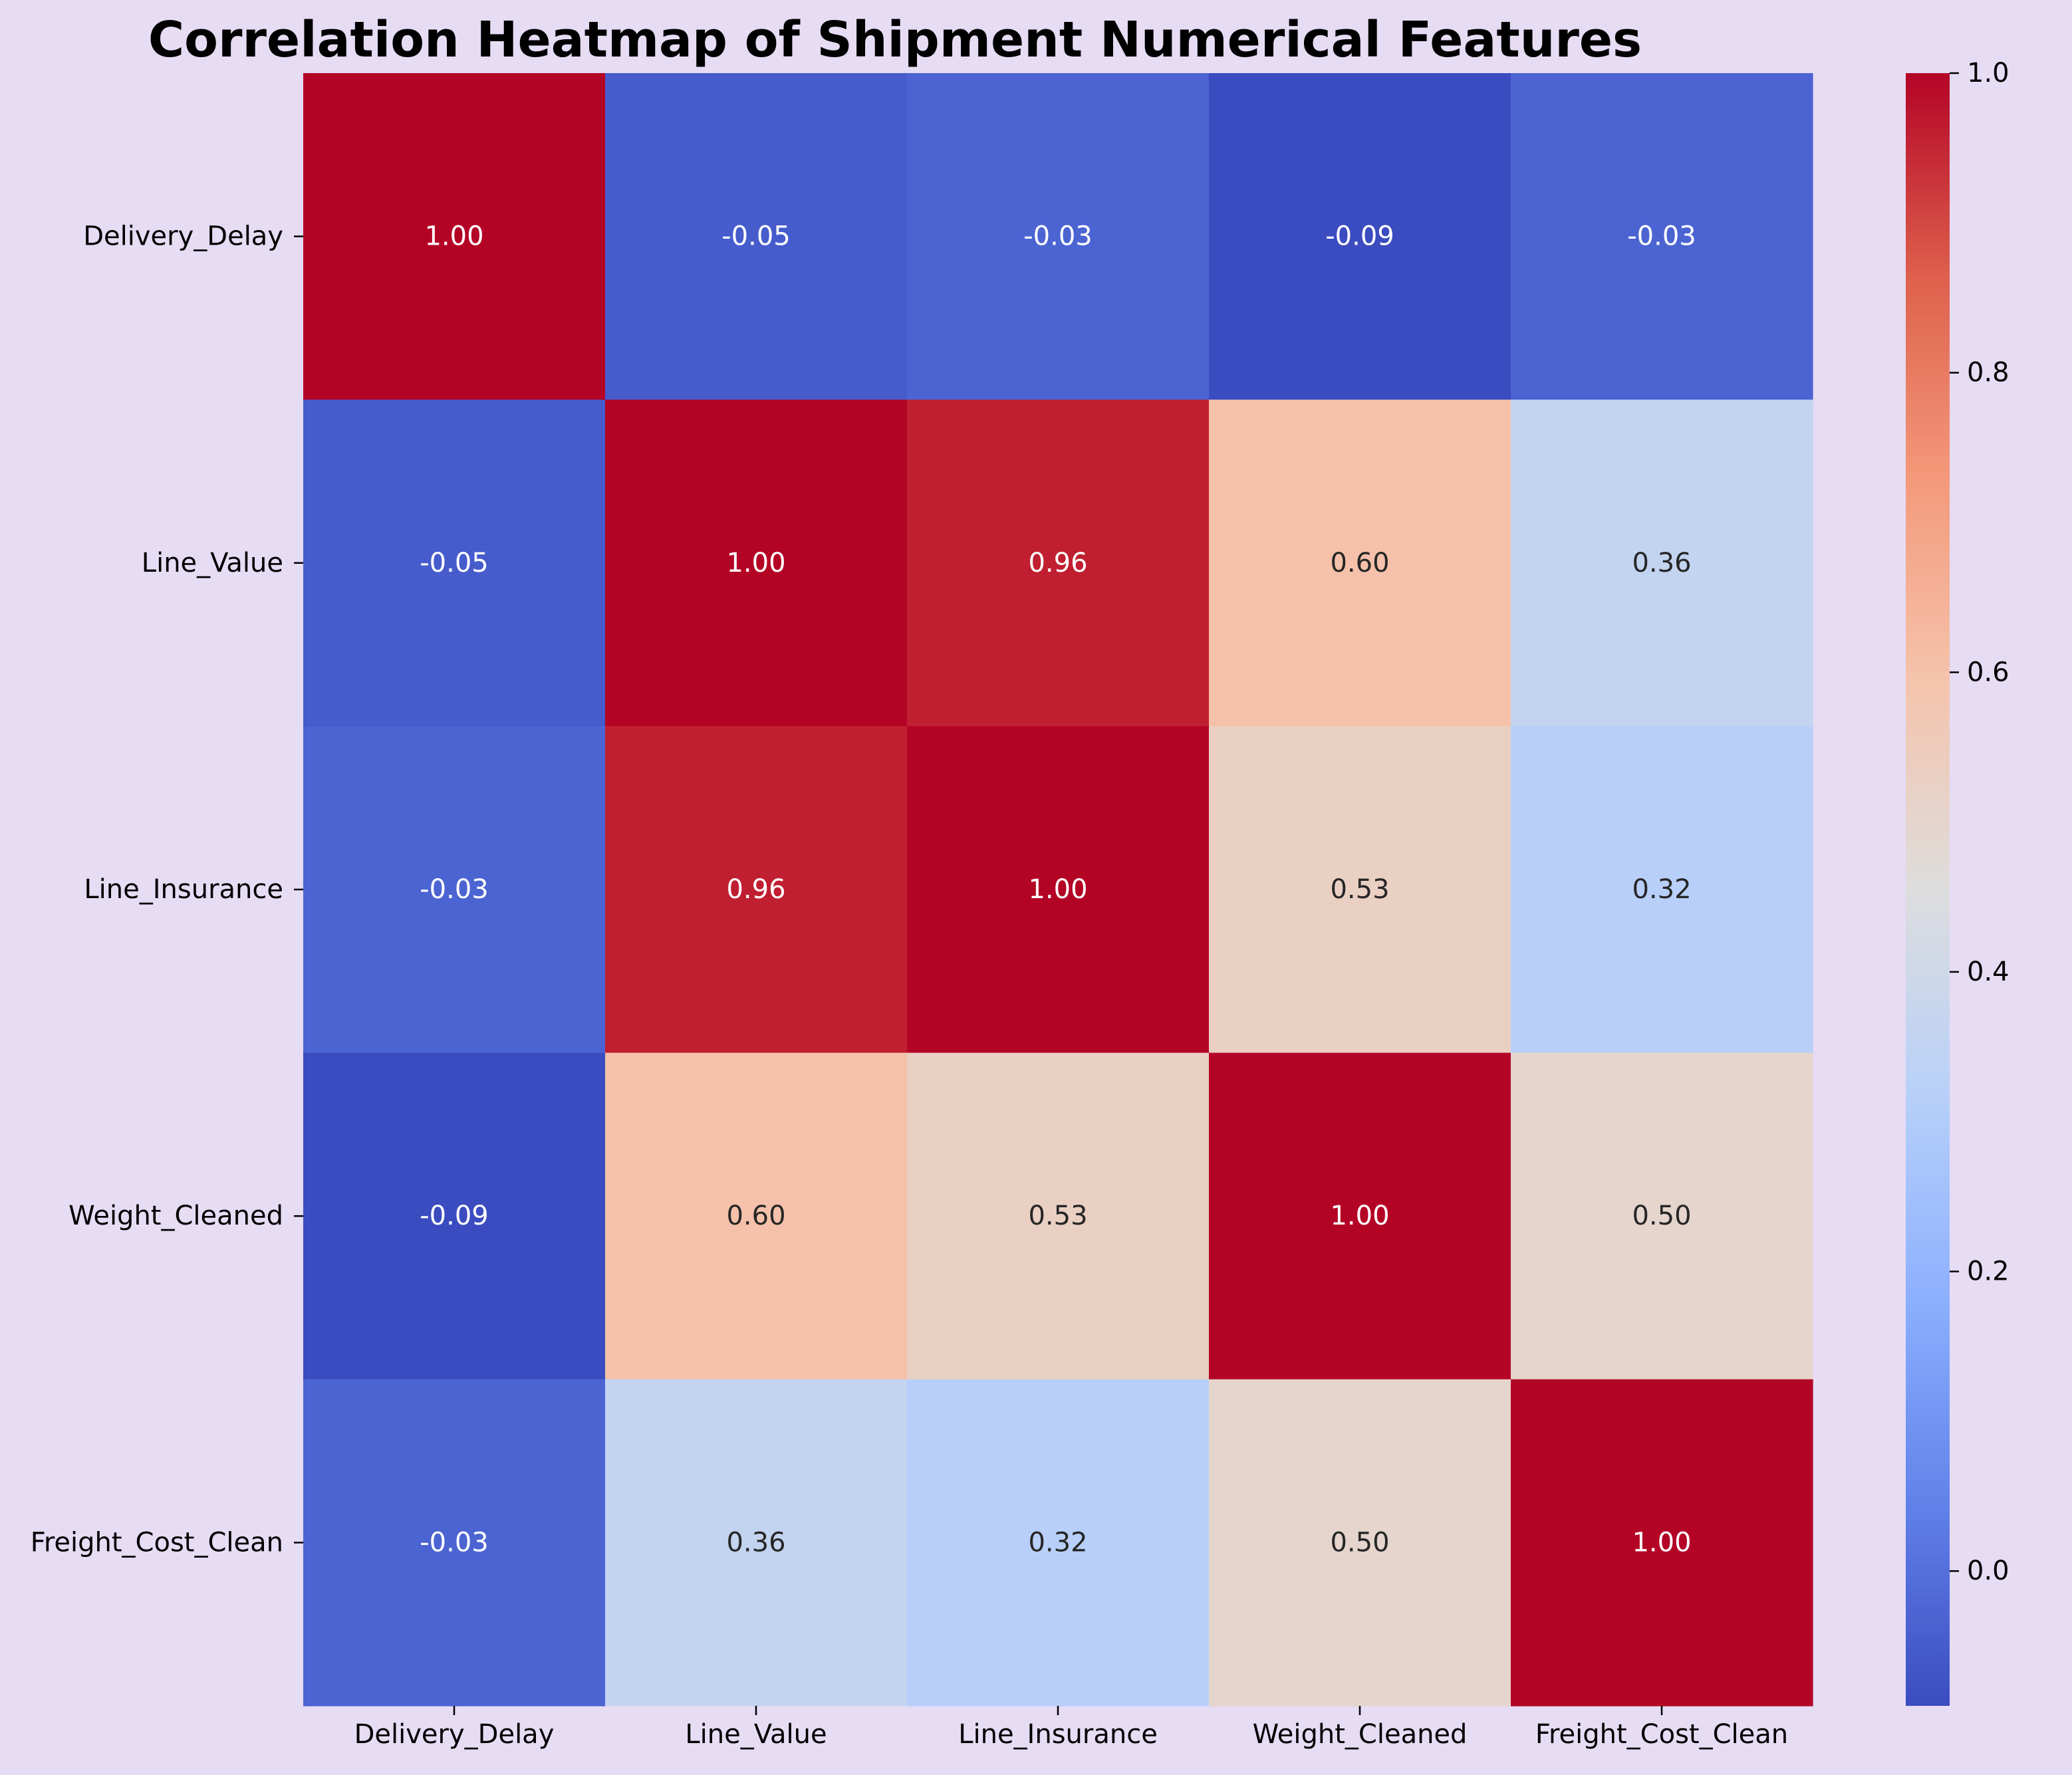 This screenshot has height=1775, width=2072. Describe the element at coordinates (1988, 73) in the screenshot. I see `colorbar-tick-label: 1.0` at that location.